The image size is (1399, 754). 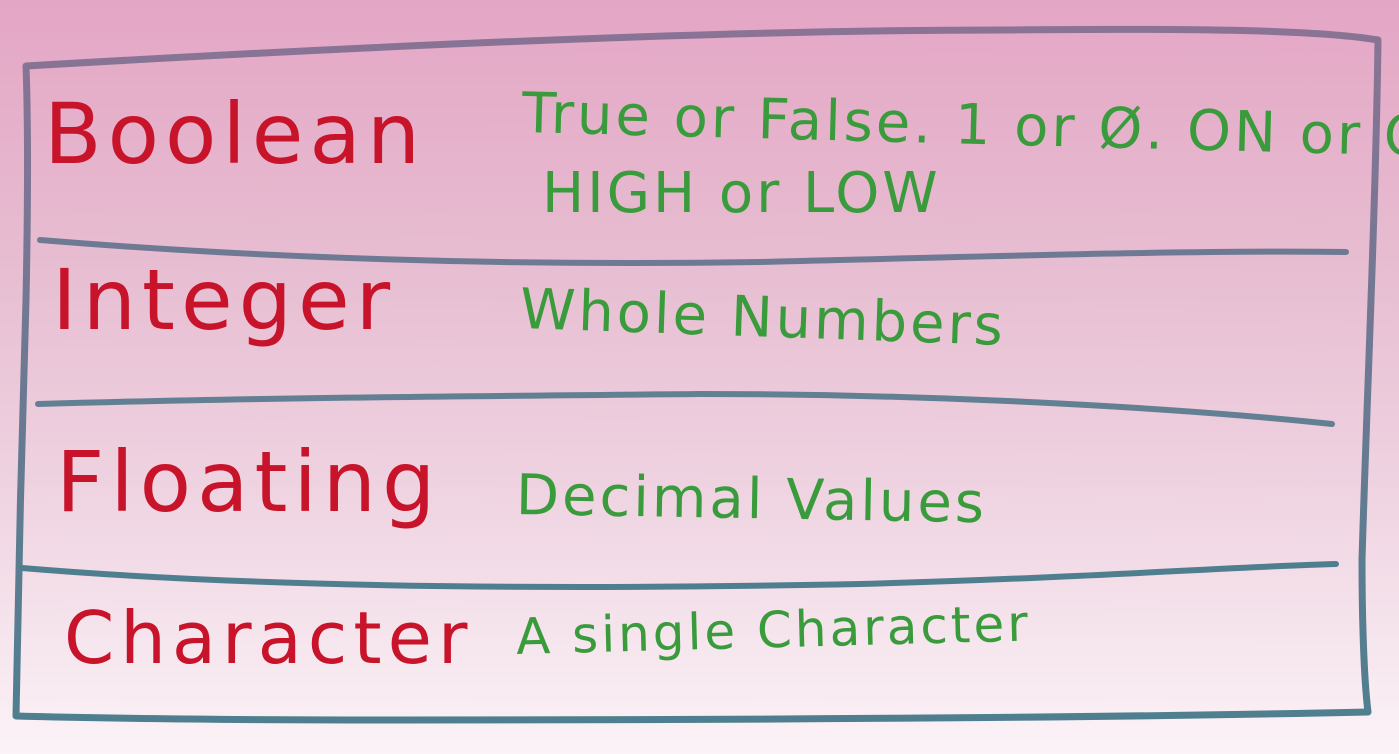 I want to click on type-name-character: Character, so click(x=269, y=638).